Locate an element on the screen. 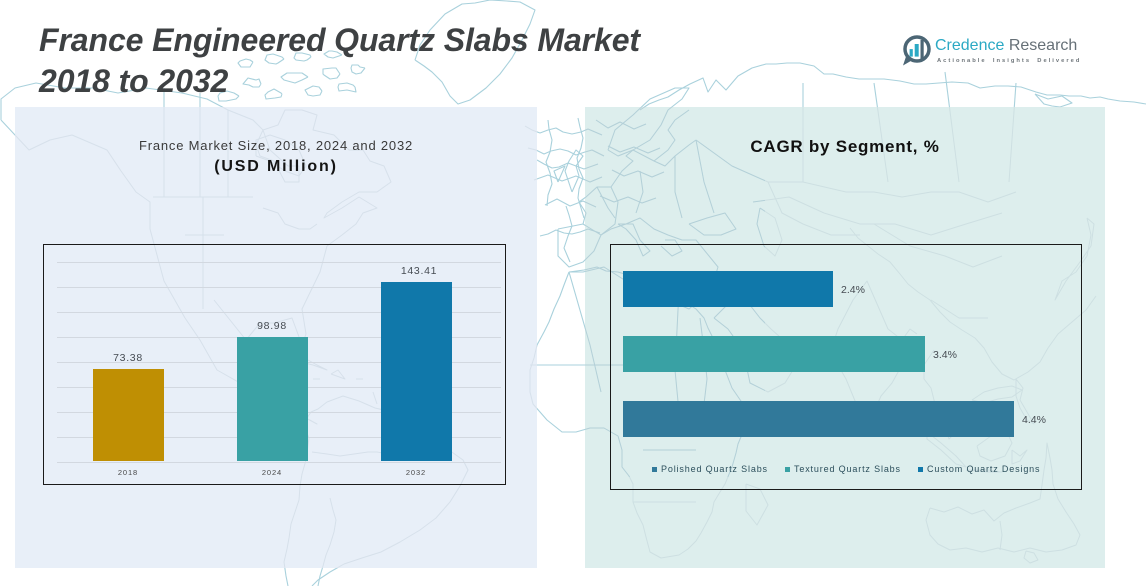  svg-text: Credence Research is located at coordinates (1006, 45).